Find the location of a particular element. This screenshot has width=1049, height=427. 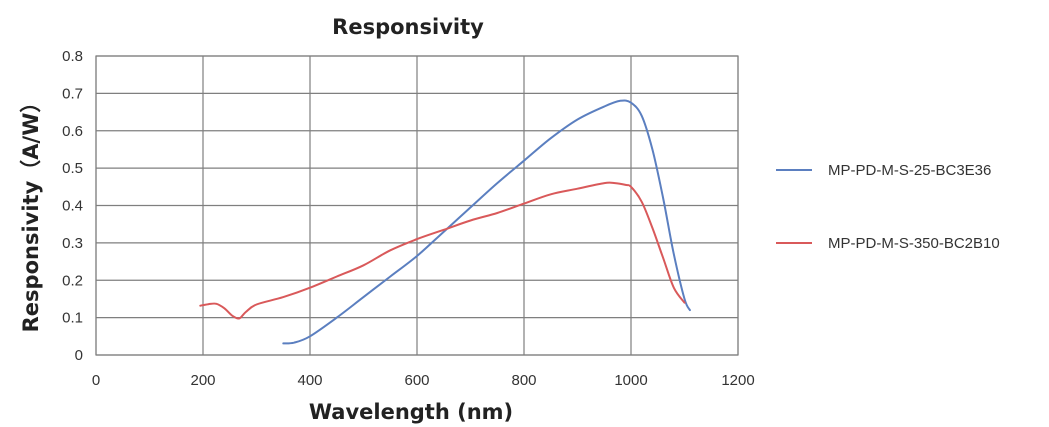

y-axis-label: Responsivity（A/W） is located at coordinates (31, 212).